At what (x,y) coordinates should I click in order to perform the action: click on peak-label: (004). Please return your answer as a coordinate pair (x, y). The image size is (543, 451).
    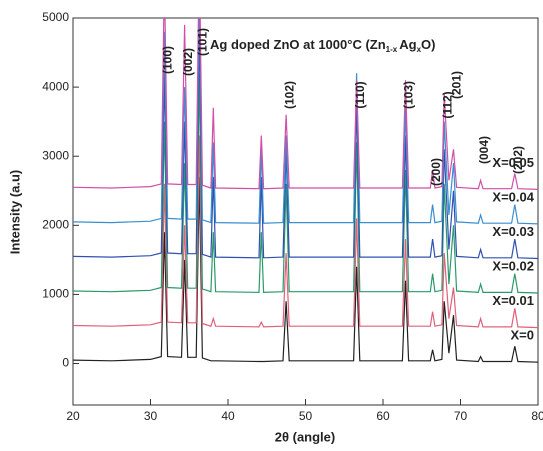
    Looking at the image, I should click on (484, 150).